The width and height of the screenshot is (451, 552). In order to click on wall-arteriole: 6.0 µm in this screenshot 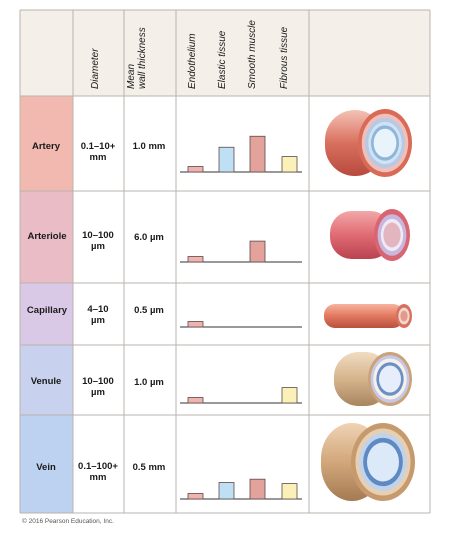, I will do `click(149, 237)`.